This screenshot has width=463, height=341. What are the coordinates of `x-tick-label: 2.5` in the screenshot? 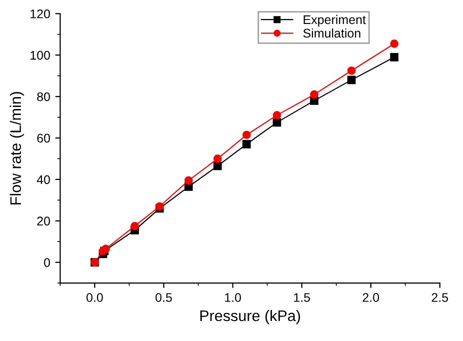 It's located at (440, 297).